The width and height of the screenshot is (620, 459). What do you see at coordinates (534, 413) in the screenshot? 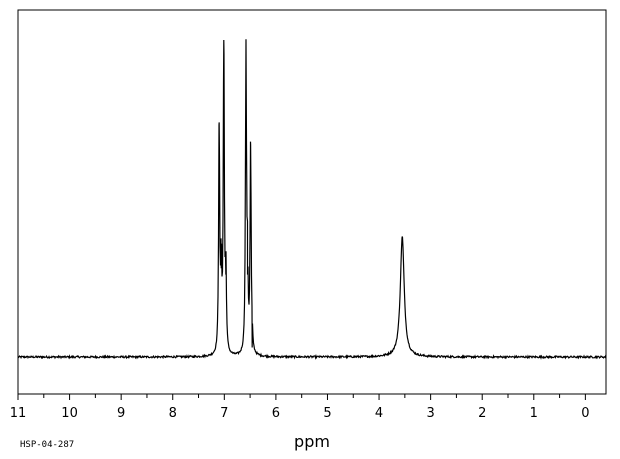
I see `x-tick-label: 1` at bounding box center [534, 413].